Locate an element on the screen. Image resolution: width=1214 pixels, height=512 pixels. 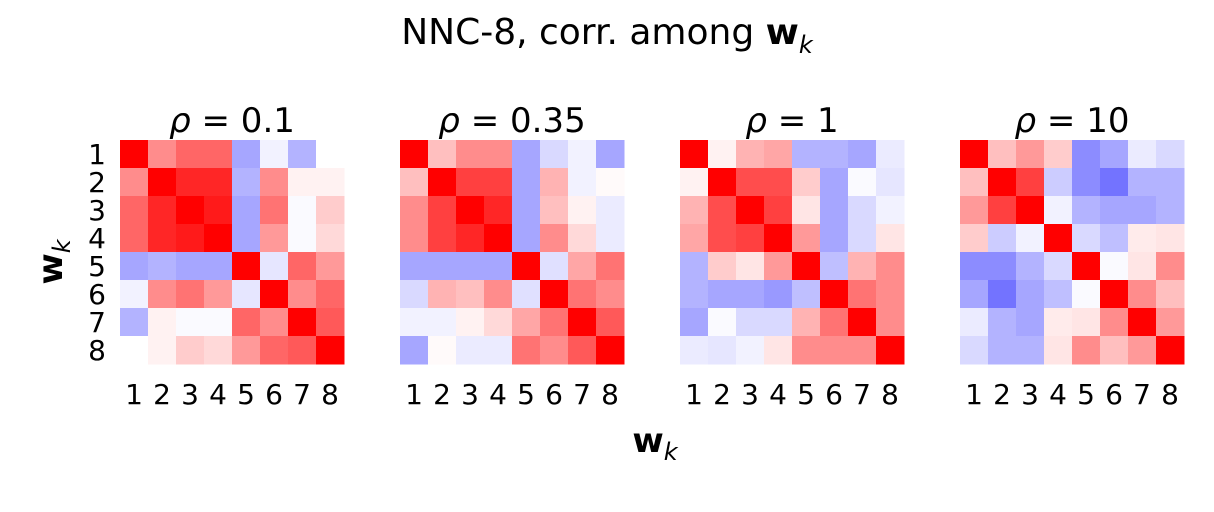
y-axis-label-text: wk is located at coordinates (53, 261).